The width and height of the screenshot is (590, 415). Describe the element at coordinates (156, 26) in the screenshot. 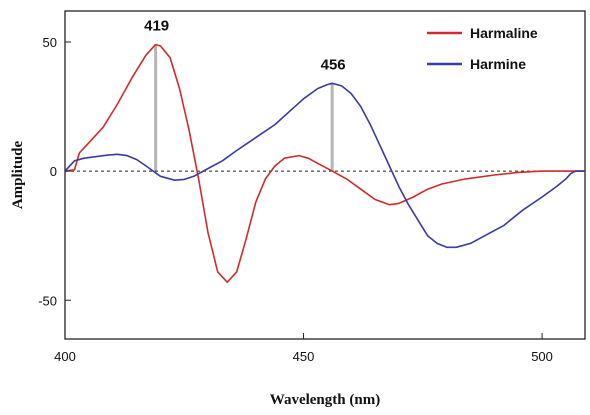

I see `peak-label-419: 419` at that location.